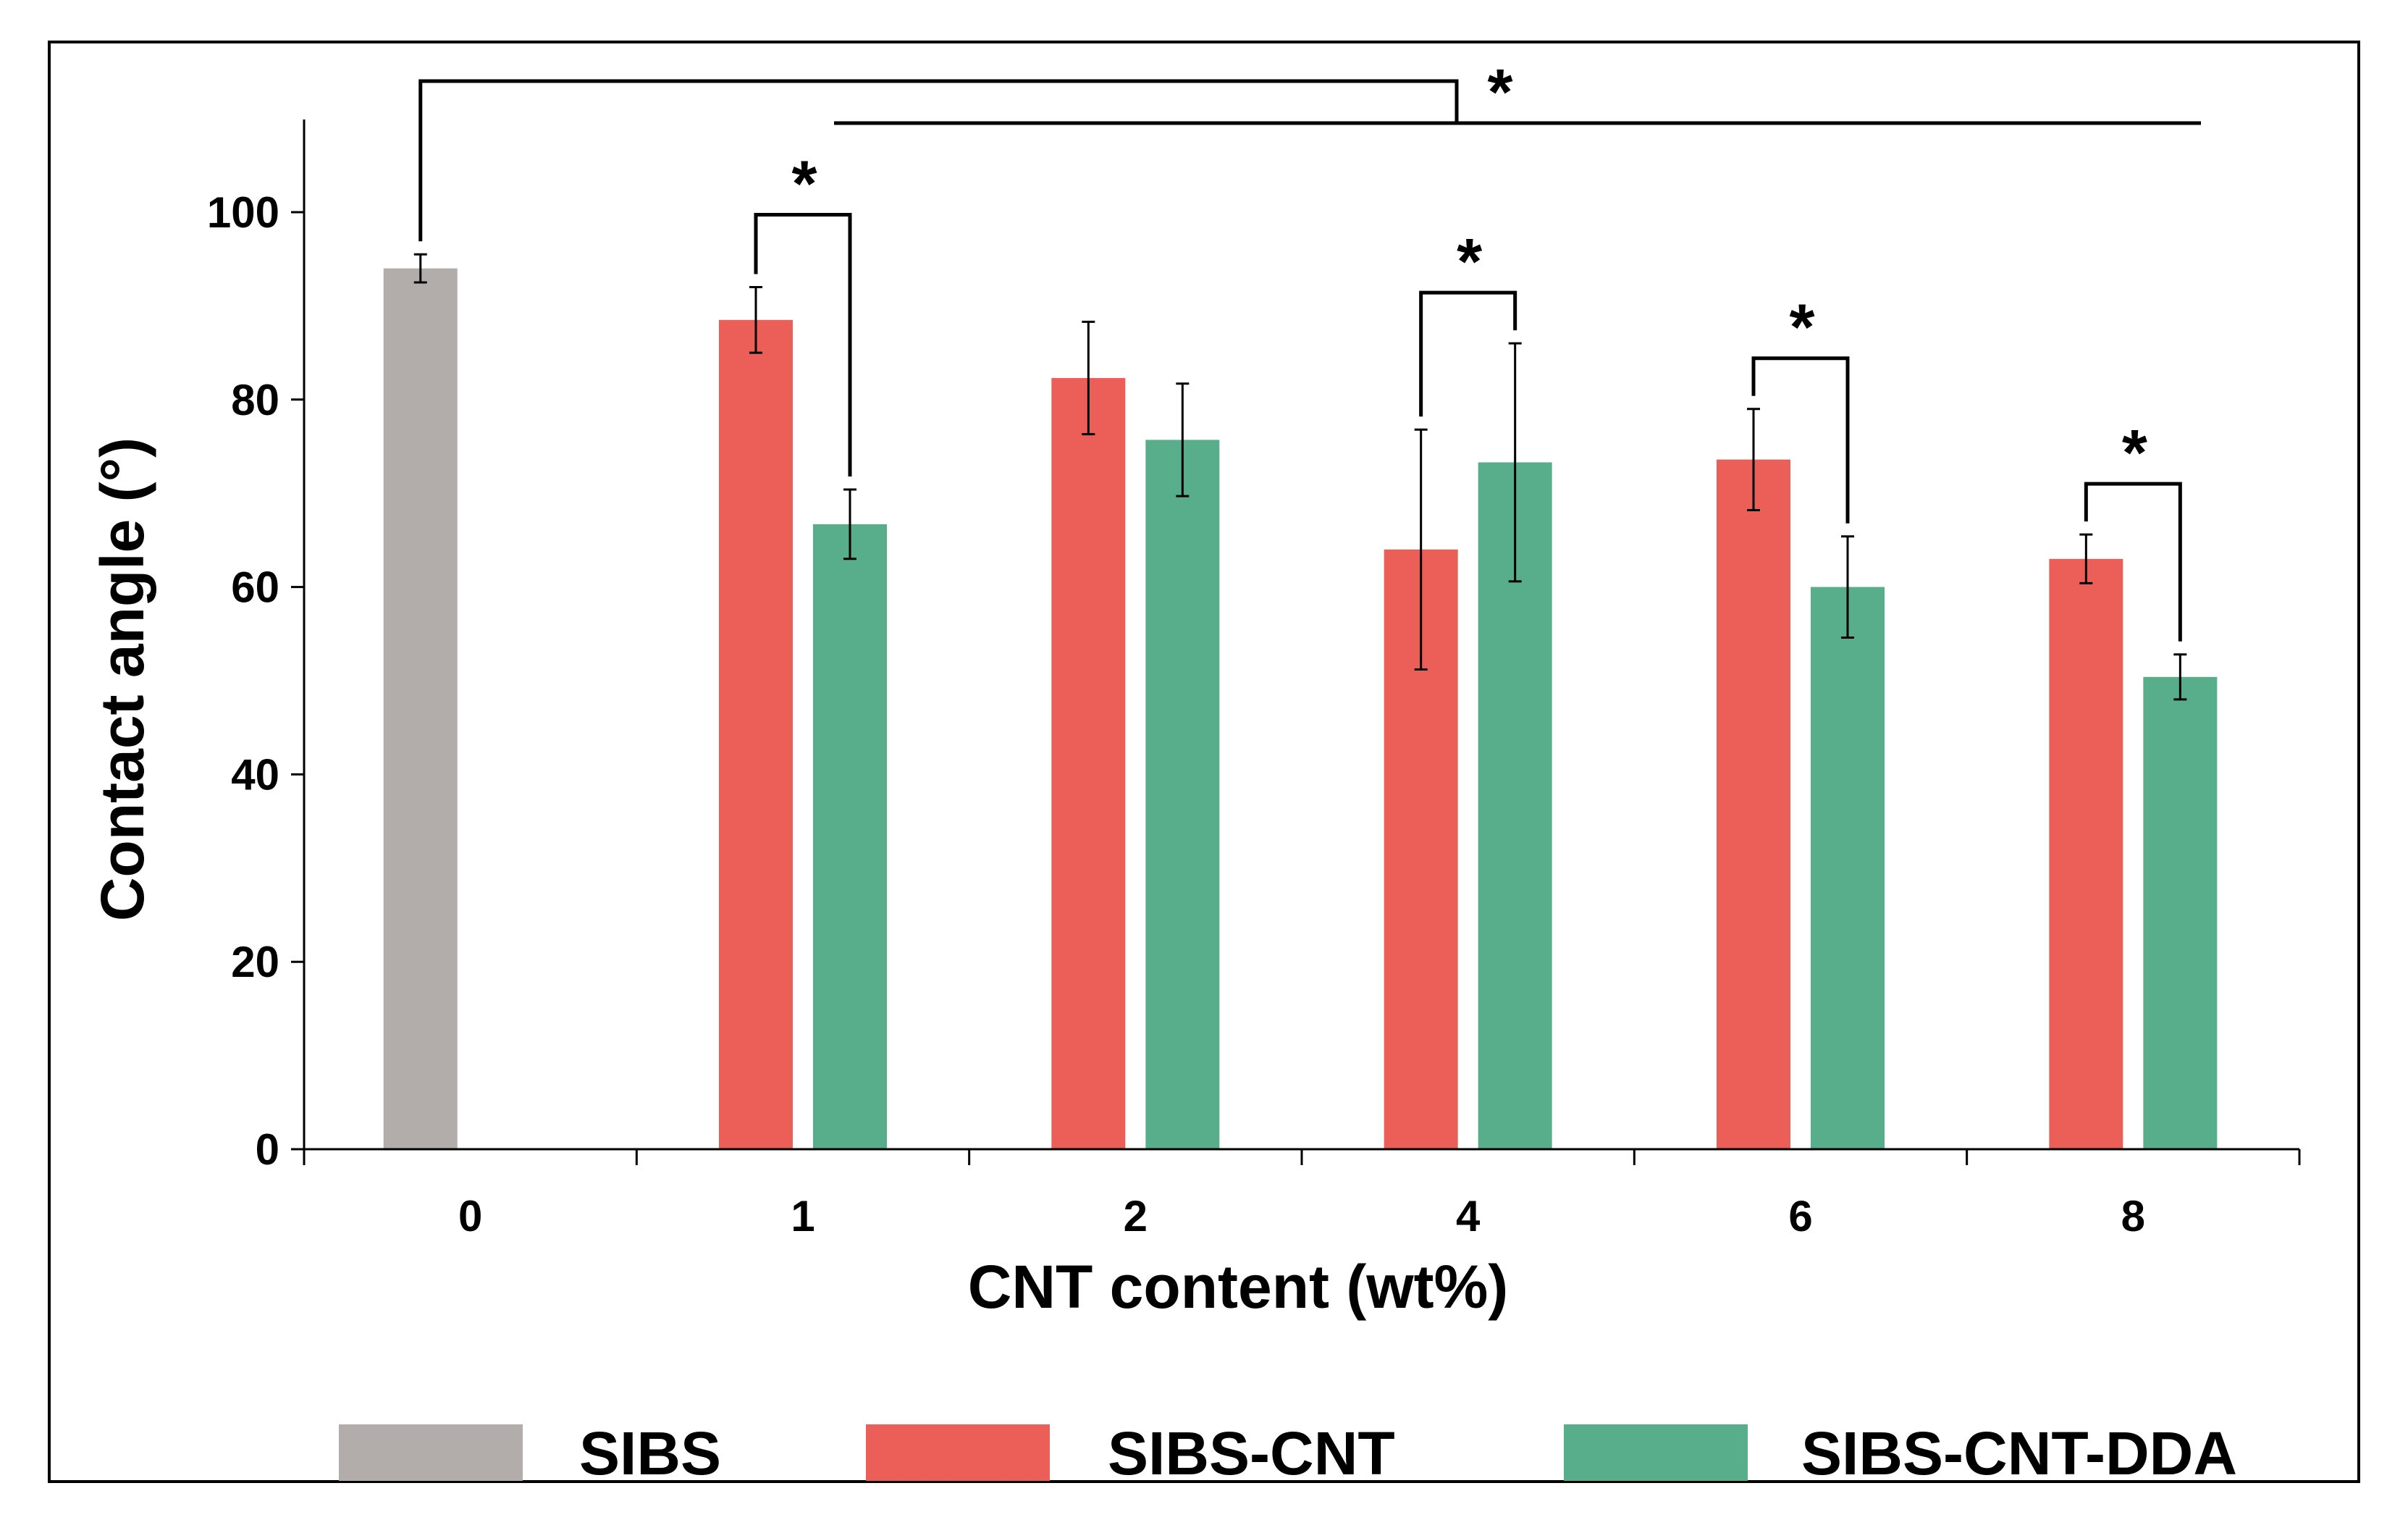 The image size is (2408, 1533). Describe the element at coordinates (255, 587) in the screenshot. I see `y-tick-label-60: 60` at that location.